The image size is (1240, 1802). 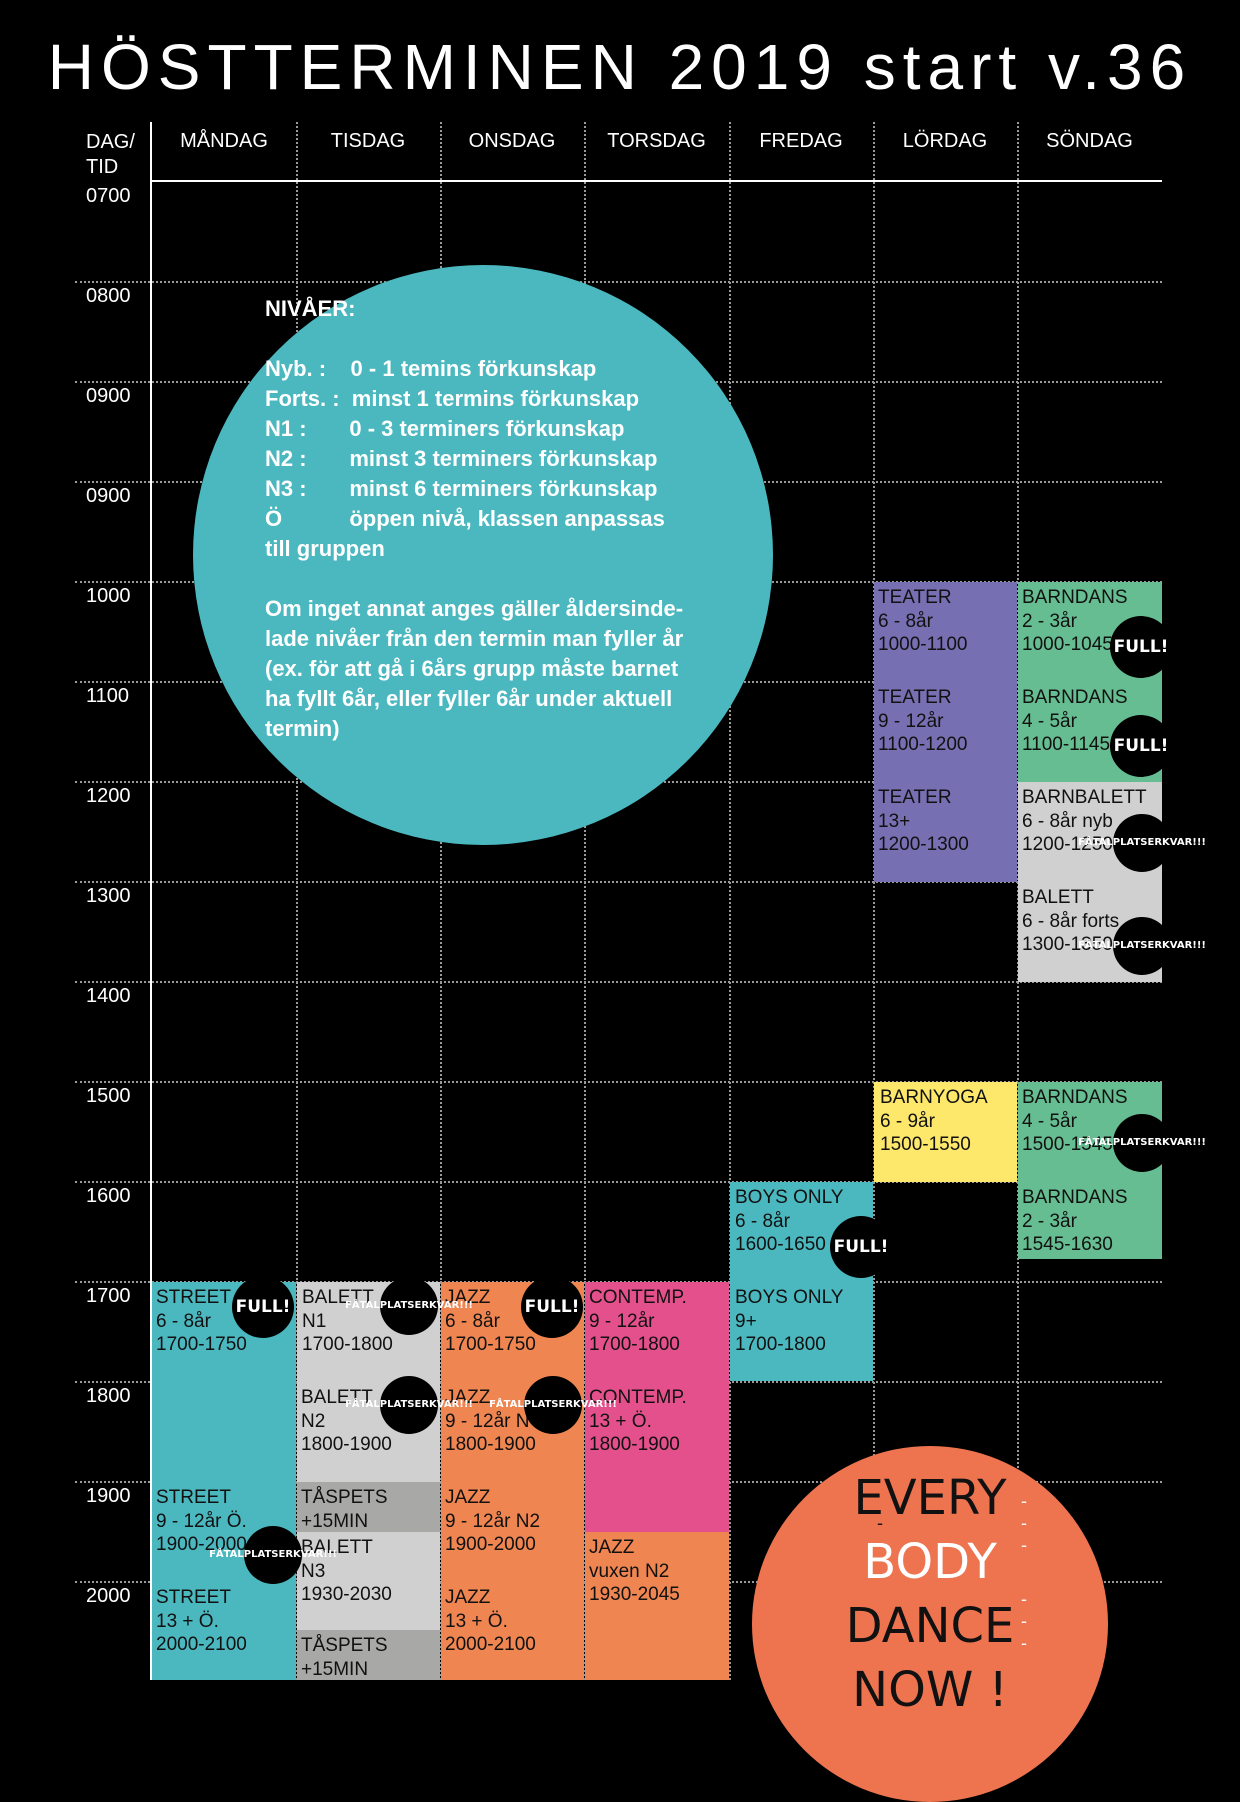 I want to click on class-name: TÅSPETS, so click(x=344, y=1497).